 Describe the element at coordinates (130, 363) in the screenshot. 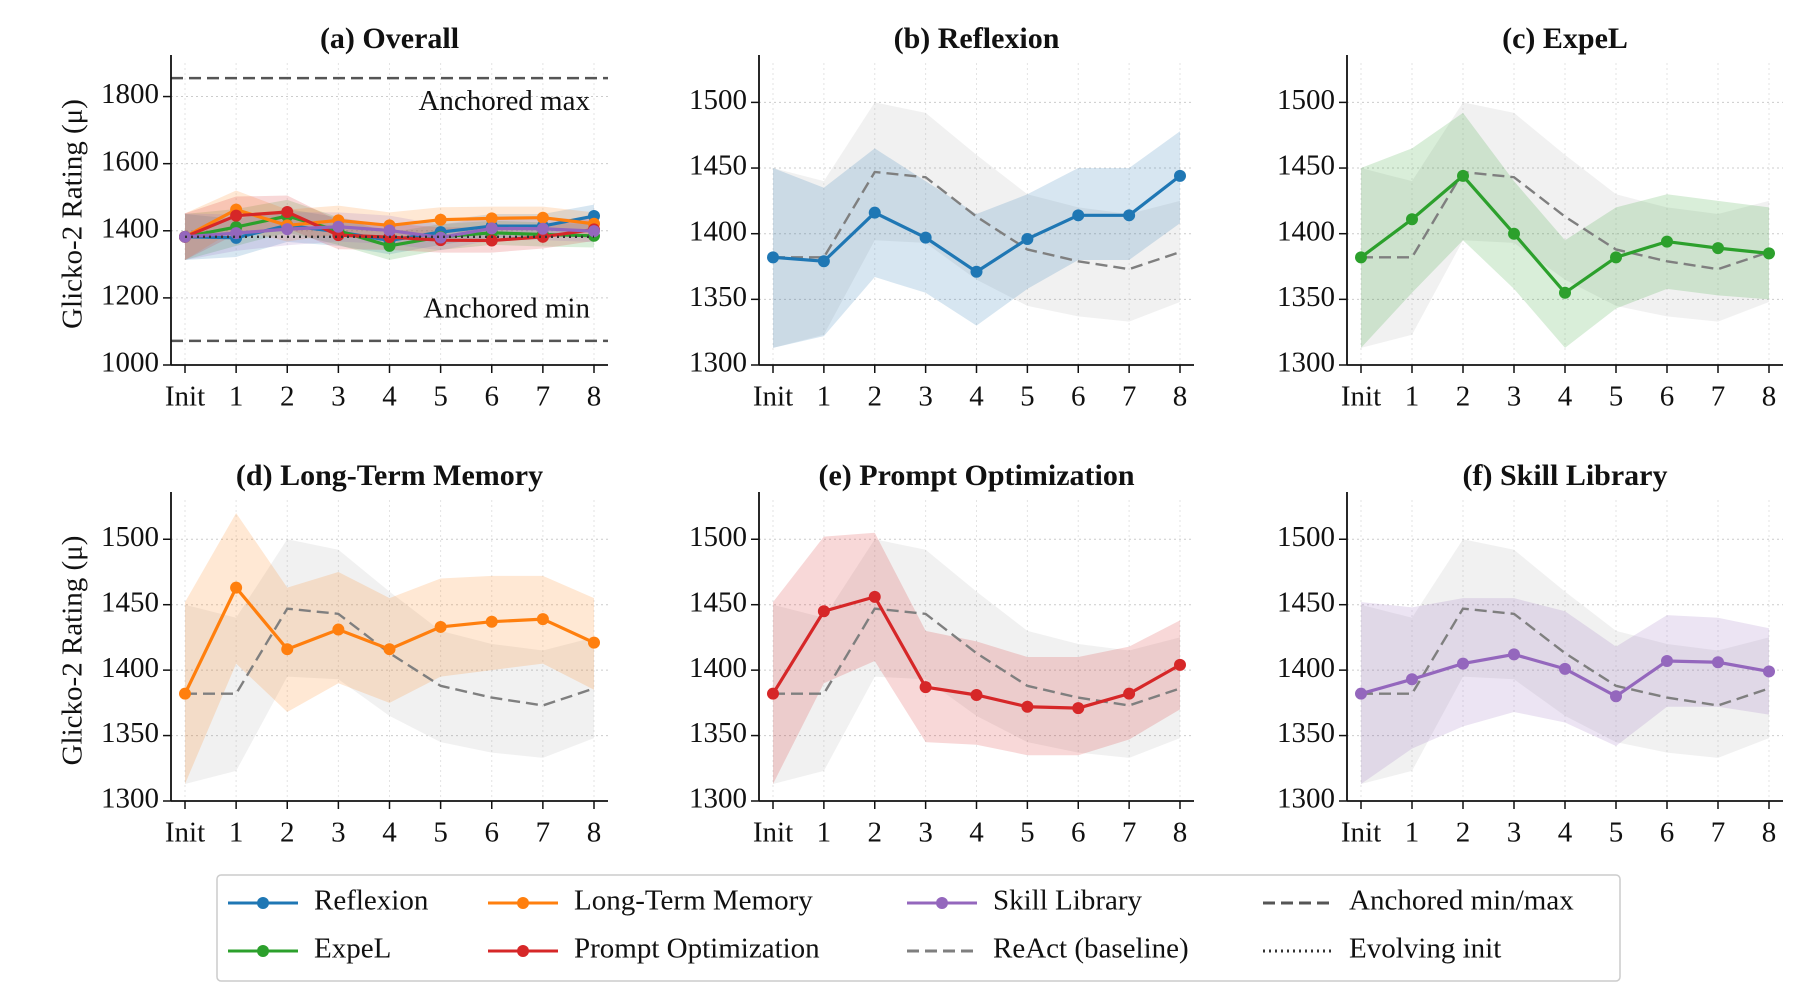

I see `y-tick-label: 1000` at that location.